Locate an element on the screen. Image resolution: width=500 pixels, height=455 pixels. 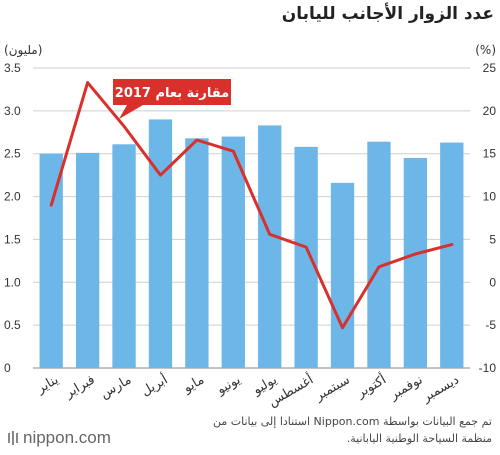
left-unit-label: (مليون) is located at coordinates (23, 50).